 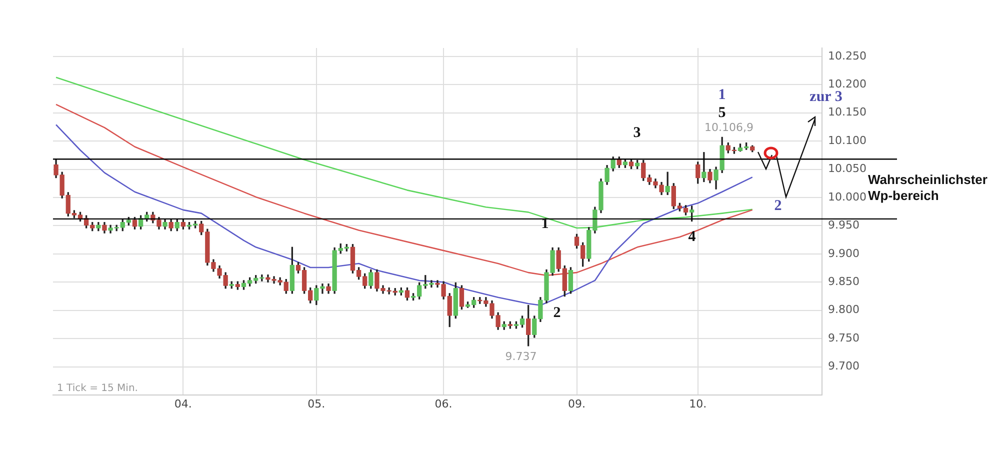 I want to click on y-tick-label: 9.750, so click(x=844, y=337).